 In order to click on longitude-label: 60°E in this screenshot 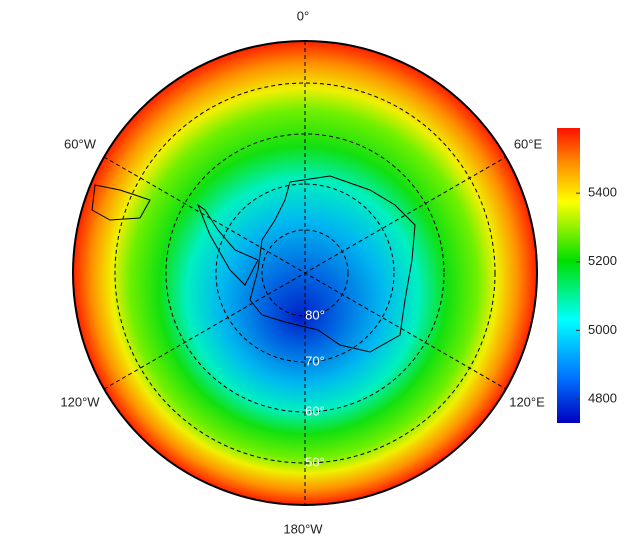, I will do `click(528, 143)`.